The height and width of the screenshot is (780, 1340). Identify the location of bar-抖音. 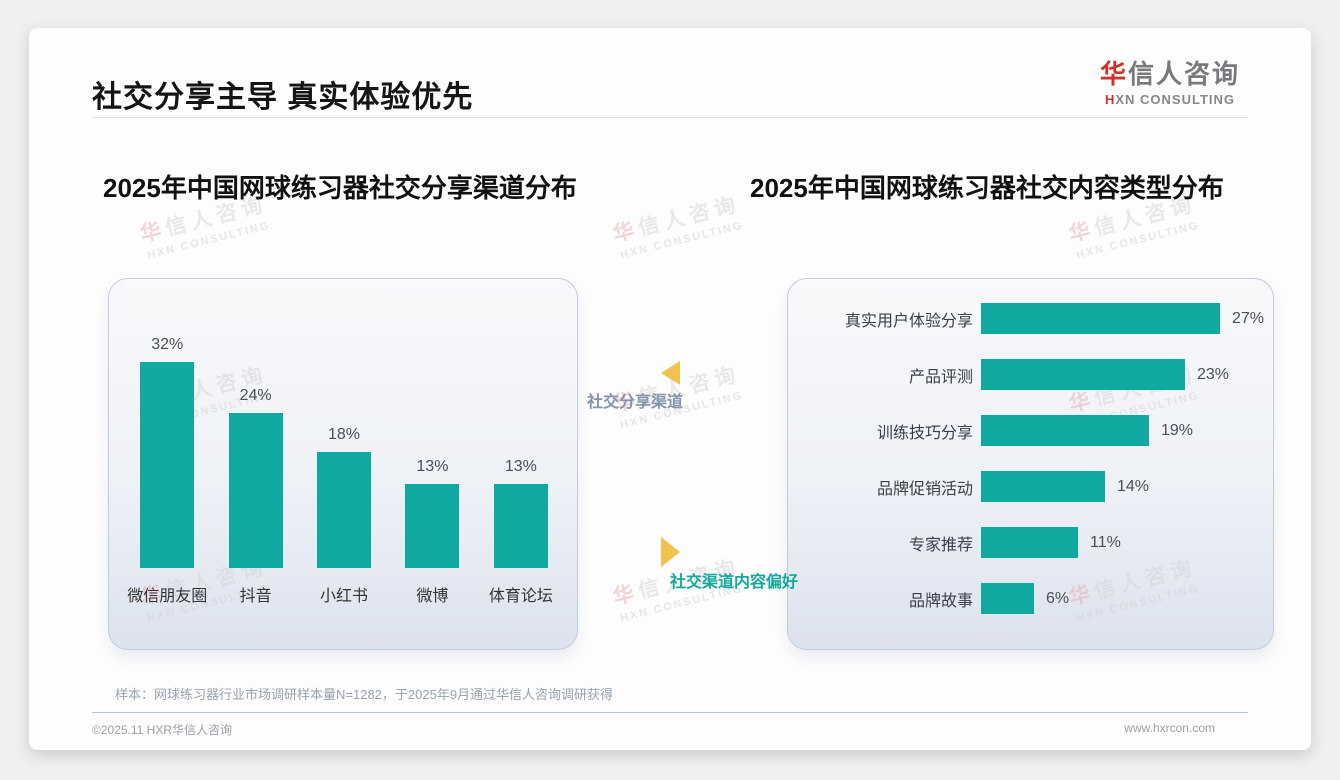
(255, 490).